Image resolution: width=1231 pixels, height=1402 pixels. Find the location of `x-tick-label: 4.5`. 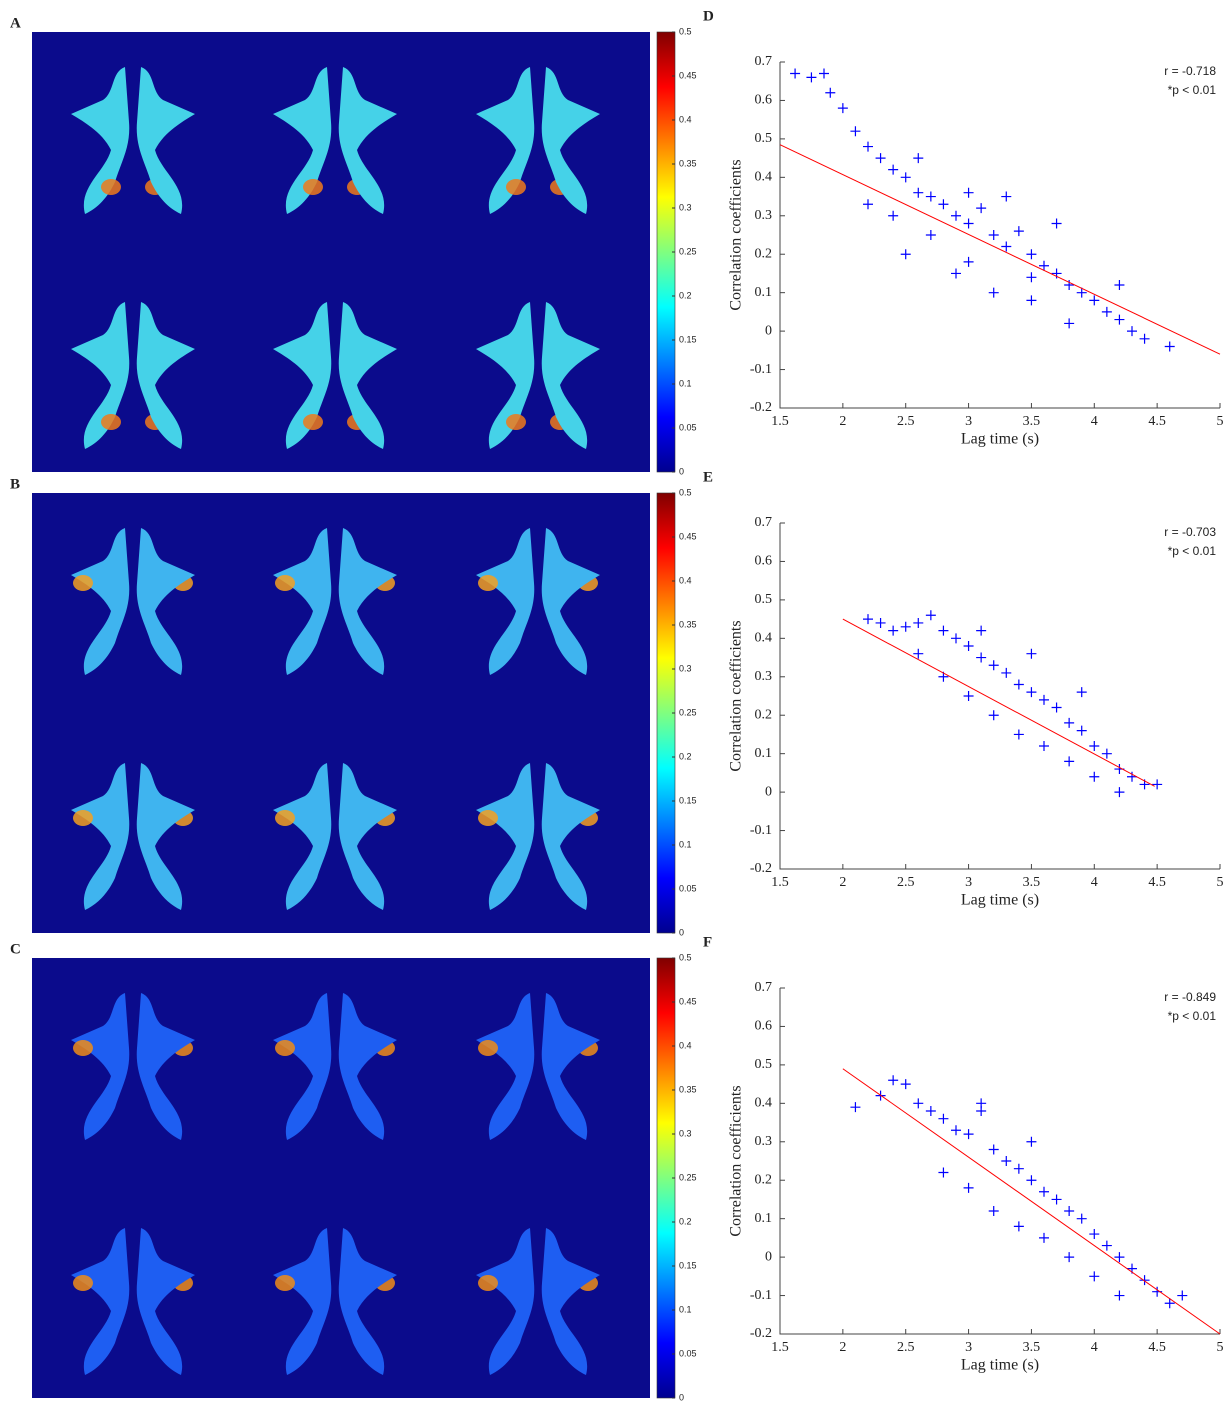

x-tick-label: 4.5 is located at coordinates (1157, 421).